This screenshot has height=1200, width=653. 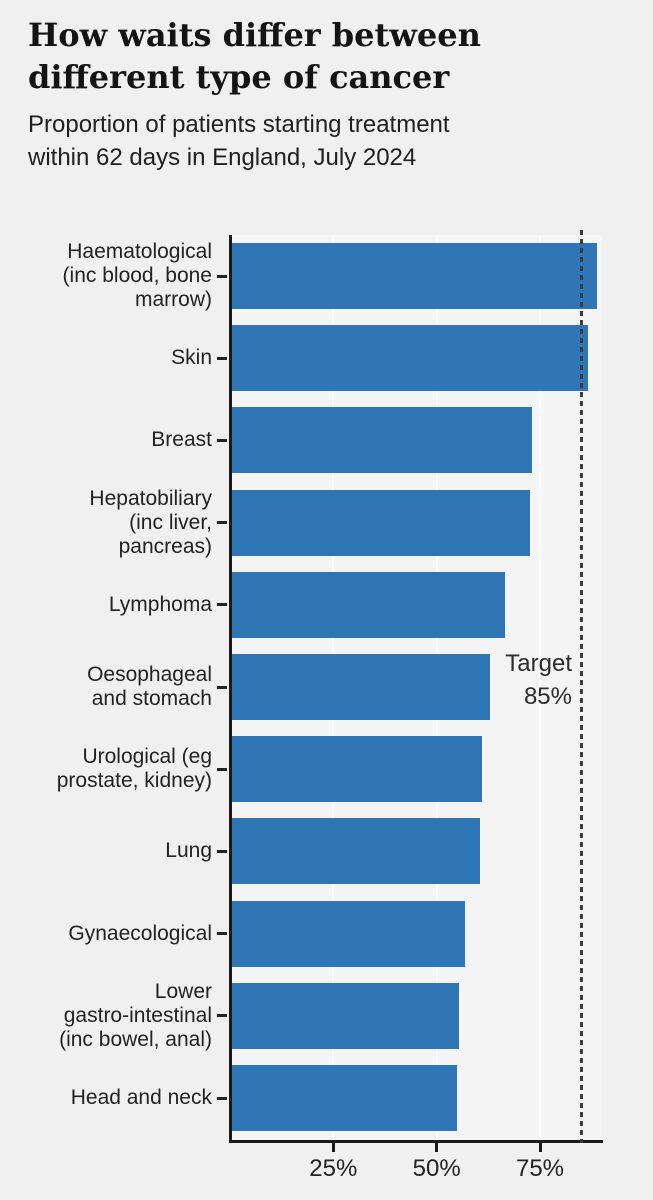 What do you see at coordinates (150, 522) in the screenshot?
I see `y-axis-label: Hepatobiliary (inc liver, pancreas)` at bounding box center [150, 522].